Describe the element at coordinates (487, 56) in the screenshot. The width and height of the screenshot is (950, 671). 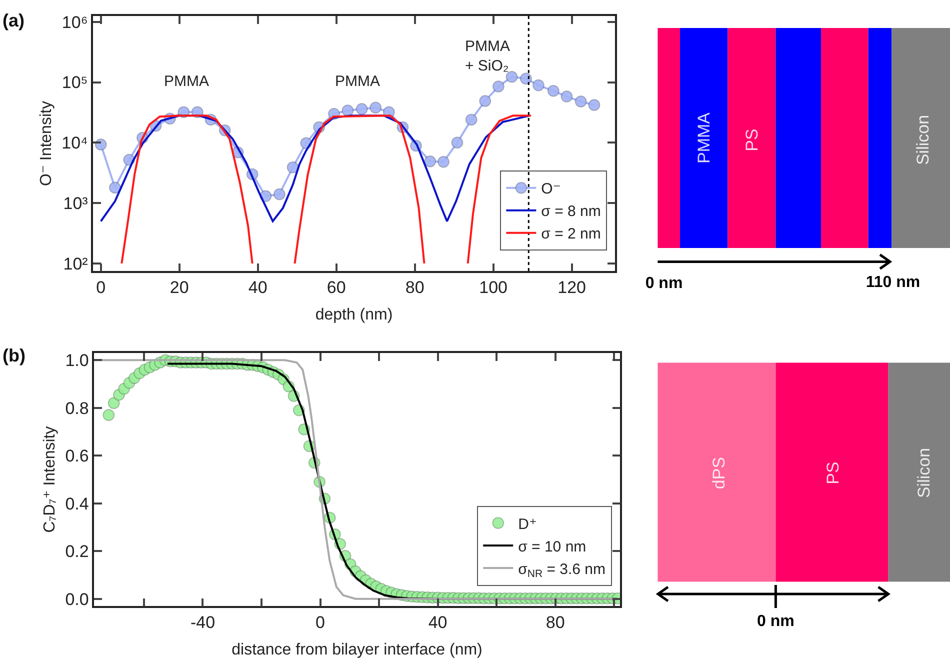
I see `annotation: PMMA + SiO₂` at that location.